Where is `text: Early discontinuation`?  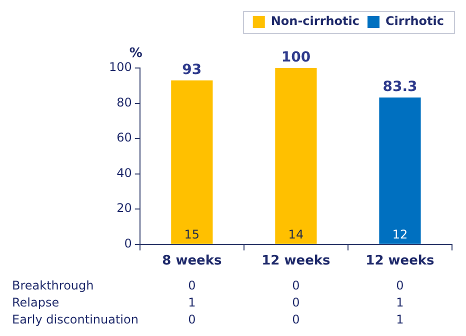 text: Early discontinuation is located at coordinates (75, 319).